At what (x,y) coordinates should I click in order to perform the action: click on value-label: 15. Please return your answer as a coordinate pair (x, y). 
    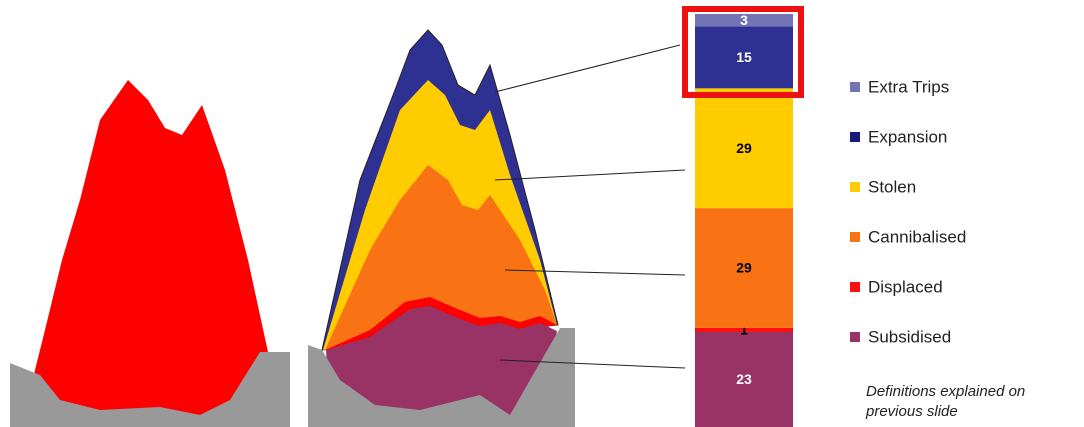
    Looking at the image, I should click on (744, 57).